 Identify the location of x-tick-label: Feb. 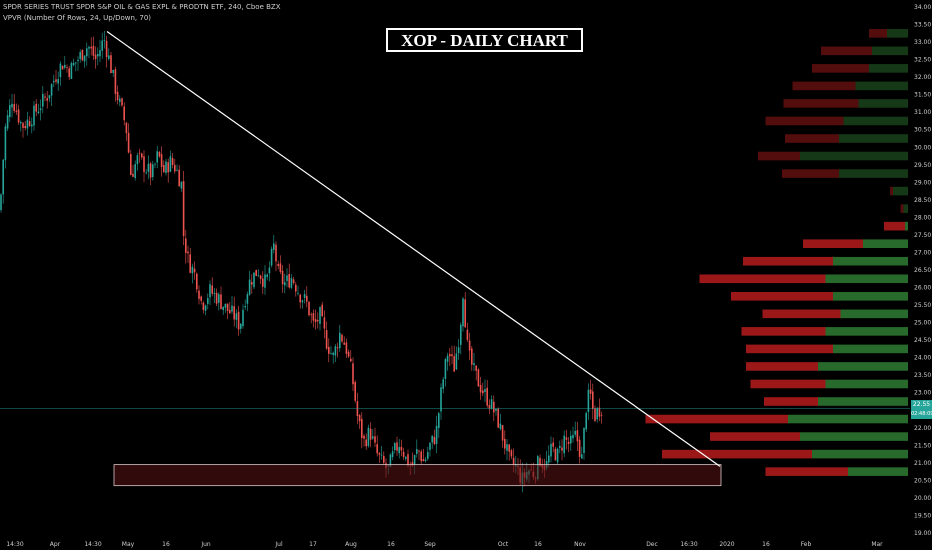
(806, 544).